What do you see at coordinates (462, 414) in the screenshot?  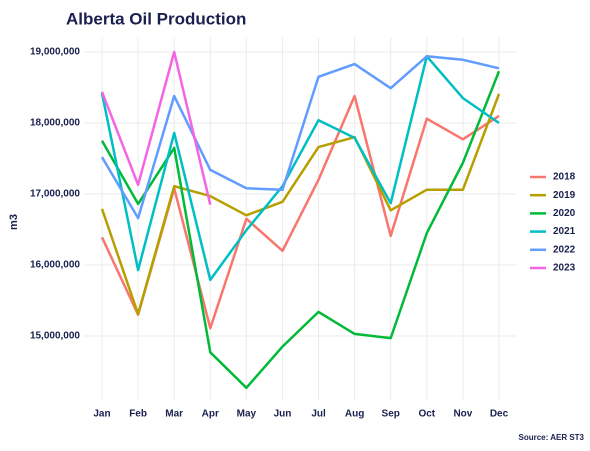 I see `x-tick-label: Nov` at bounding box center [462, 414].